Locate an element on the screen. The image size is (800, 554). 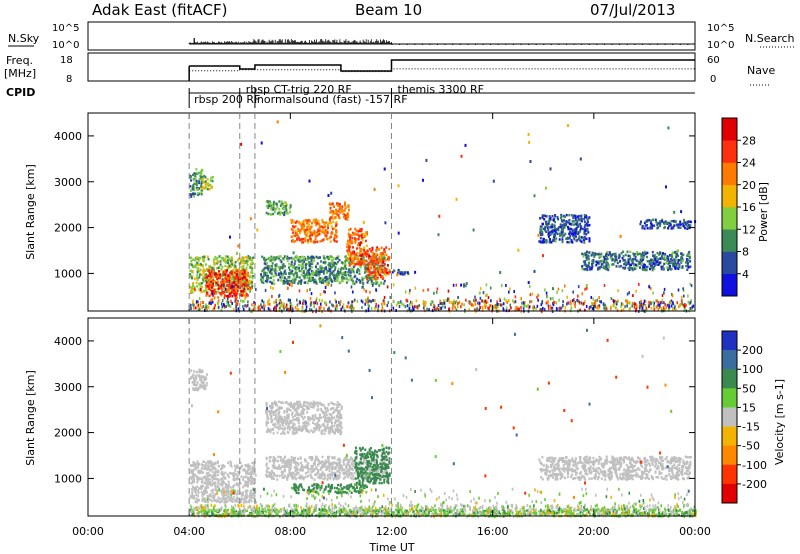
nave-line is located at coordinates (442, 70).